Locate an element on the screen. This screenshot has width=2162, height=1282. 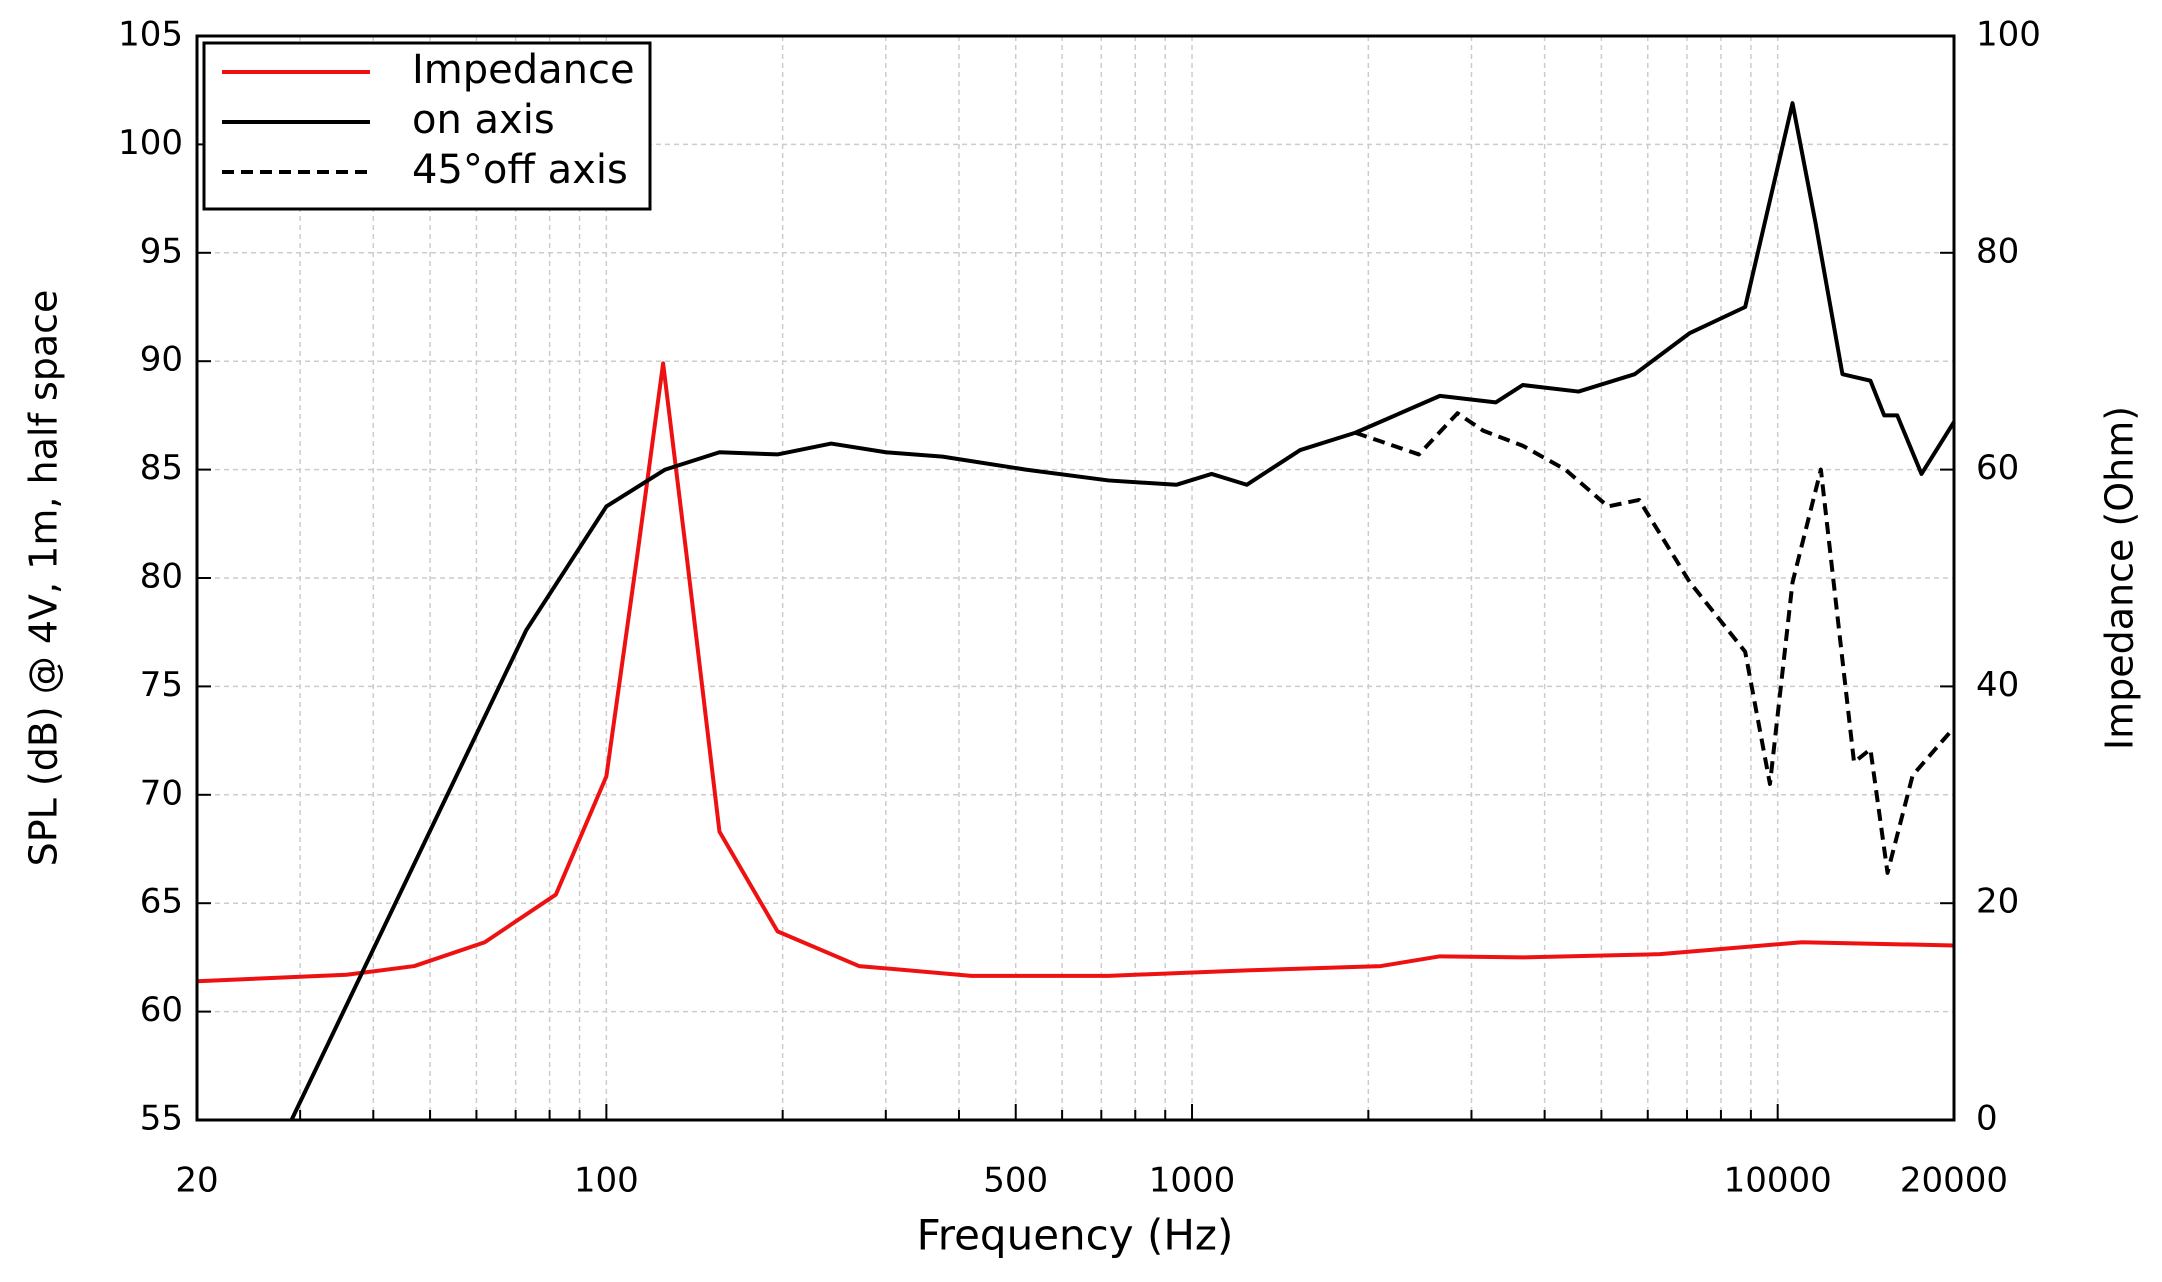
legend-label: 45°off axis is located at coordinates (520, 170).